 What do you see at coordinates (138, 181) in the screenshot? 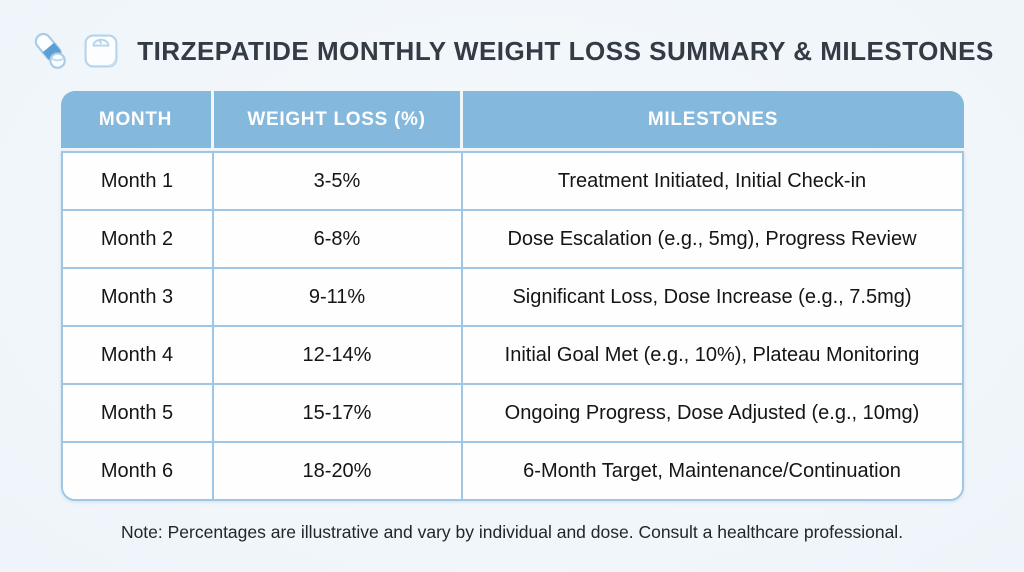
I see `cell-month: Month 1` at bounding box center [138, 181].